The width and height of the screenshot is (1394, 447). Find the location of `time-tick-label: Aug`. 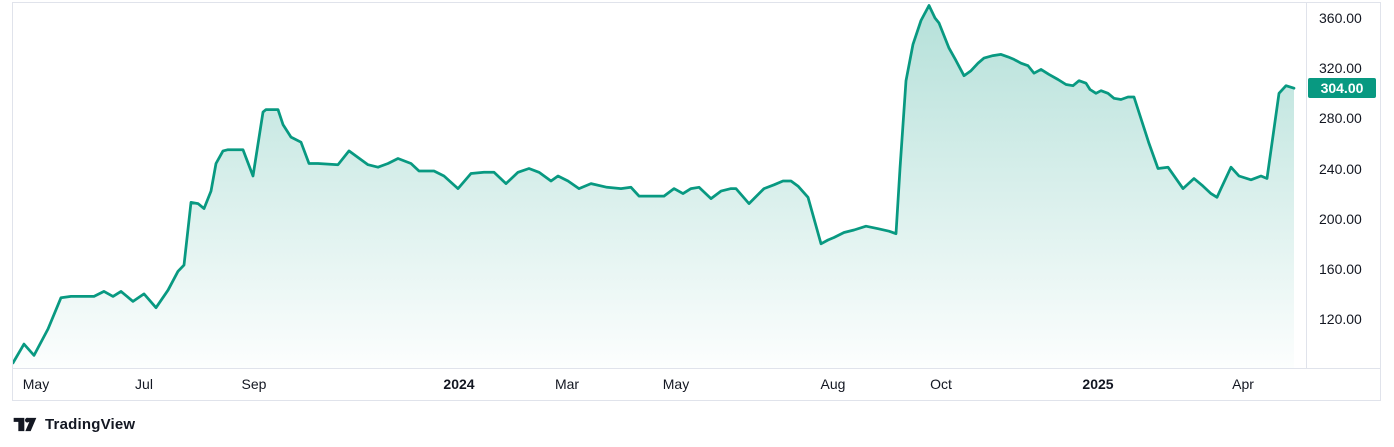

time-tick-label: Aug is located at coordinates (833, 384).